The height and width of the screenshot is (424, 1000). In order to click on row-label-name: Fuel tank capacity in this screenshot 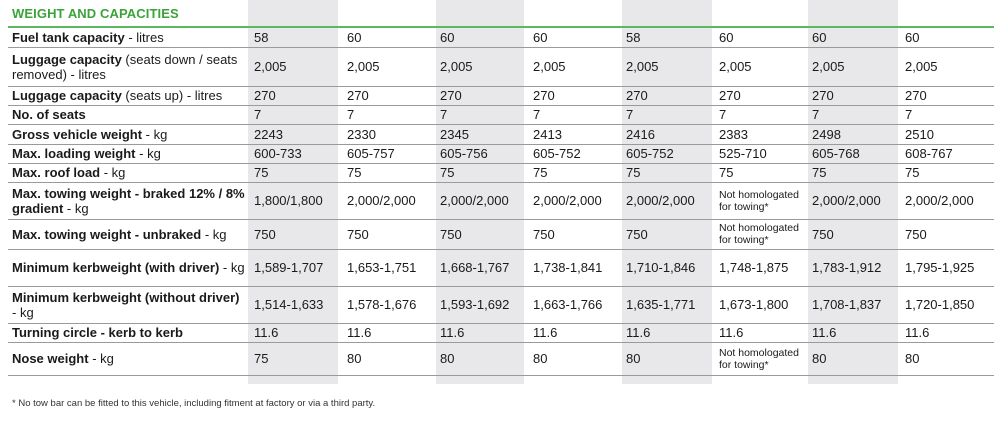, I will do `click(68, 37)`.